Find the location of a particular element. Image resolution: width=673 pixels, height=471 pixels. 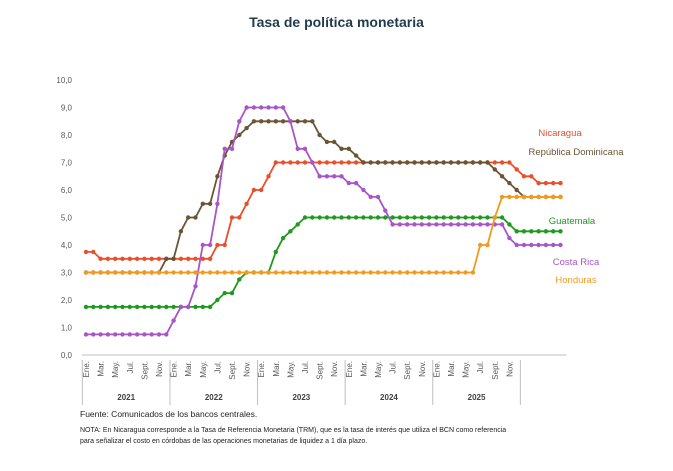

y-tick-label: 1,0 is located at coordinates (67, 328).